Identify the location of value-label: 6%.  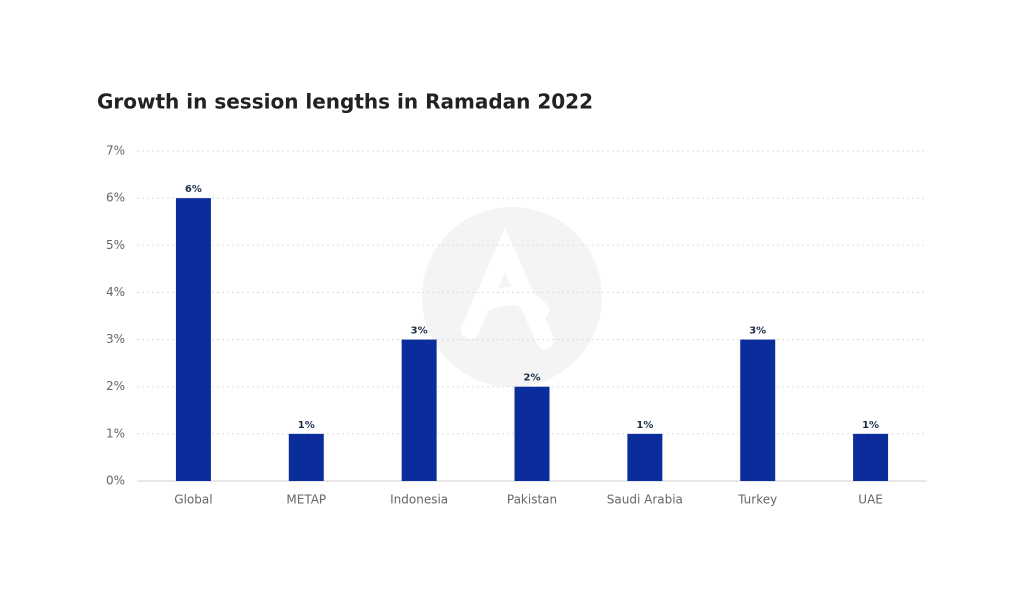
(193, 189).